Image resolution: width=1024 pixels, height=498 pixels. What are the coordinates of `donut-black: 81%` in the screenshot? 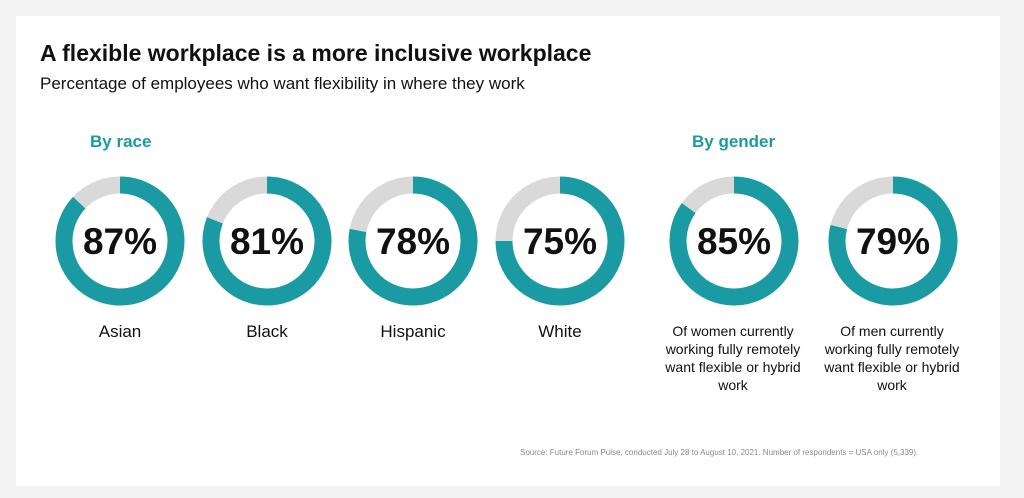 It's located at (267, 241).